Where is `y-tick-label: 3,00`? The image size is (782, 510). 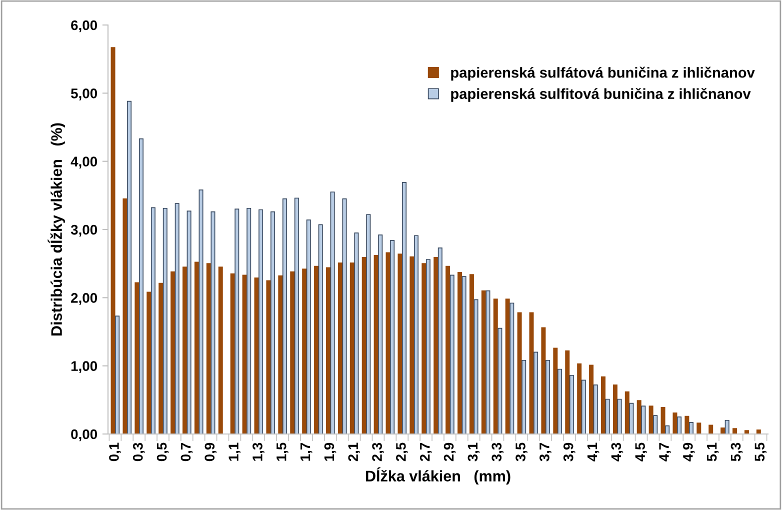
y-tick-label: 3,00 is located at coordinates (84, 230).